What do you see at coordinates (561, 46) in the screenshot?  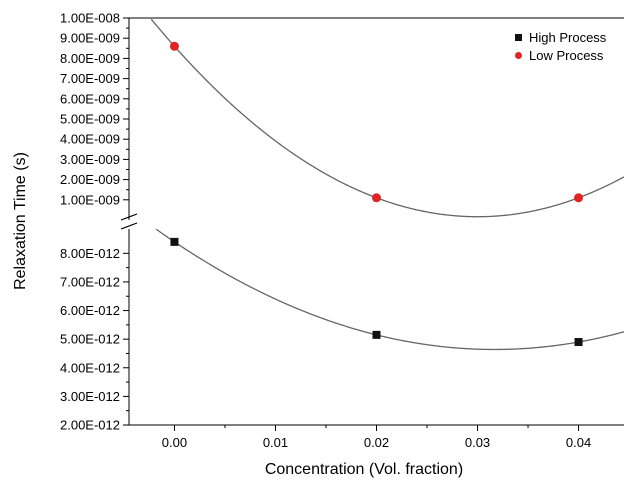 I see `legend: High Process Low Process` at bounding box center [561, 46].